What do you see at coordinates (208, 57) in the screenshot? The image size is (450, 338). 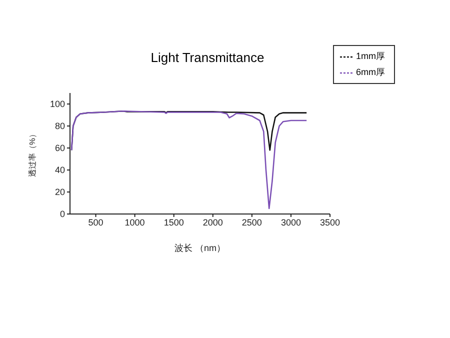 I see `chart-title: Light Transmittance` at bounding box center [208, 57].